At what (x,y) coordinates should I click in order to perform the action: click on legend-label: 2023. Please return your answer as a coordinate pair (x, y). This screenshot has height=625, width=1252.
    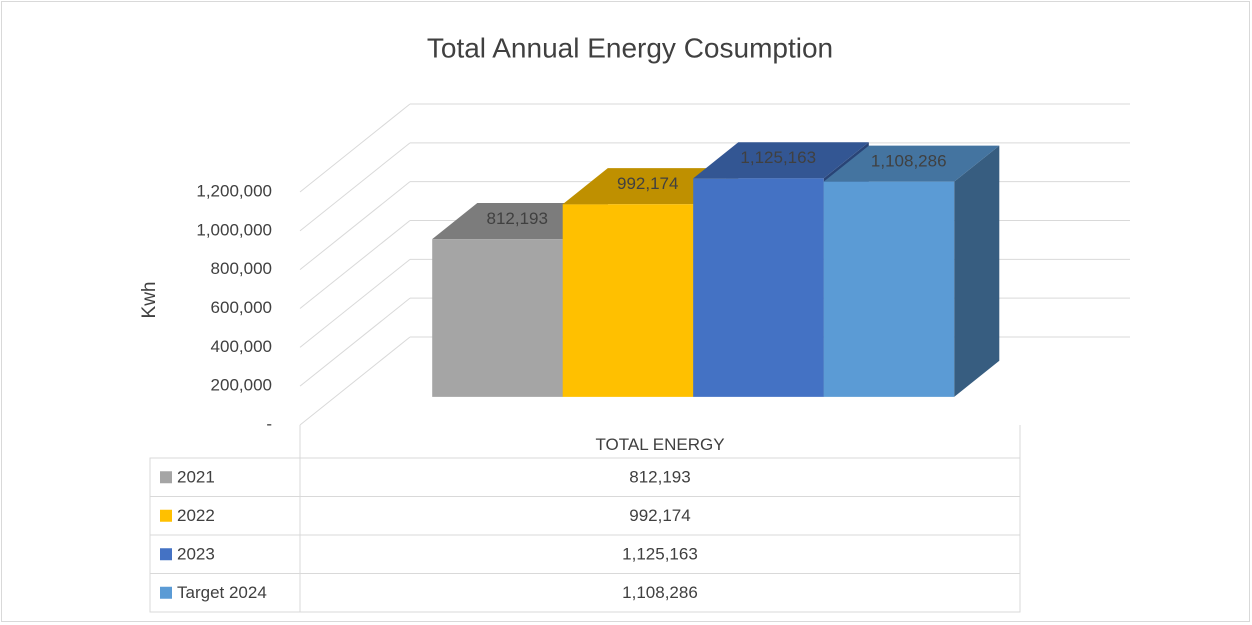
    Looking at the image, I should click on (196, 554).